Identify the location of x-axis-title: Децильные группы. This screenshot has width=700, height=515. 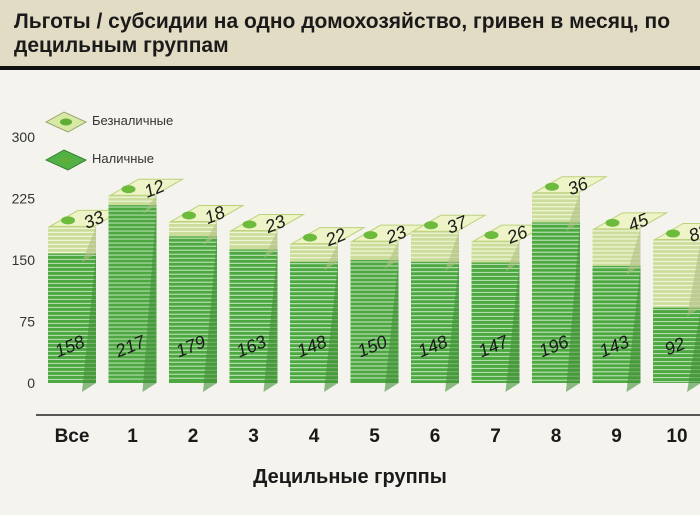
(350, 477).